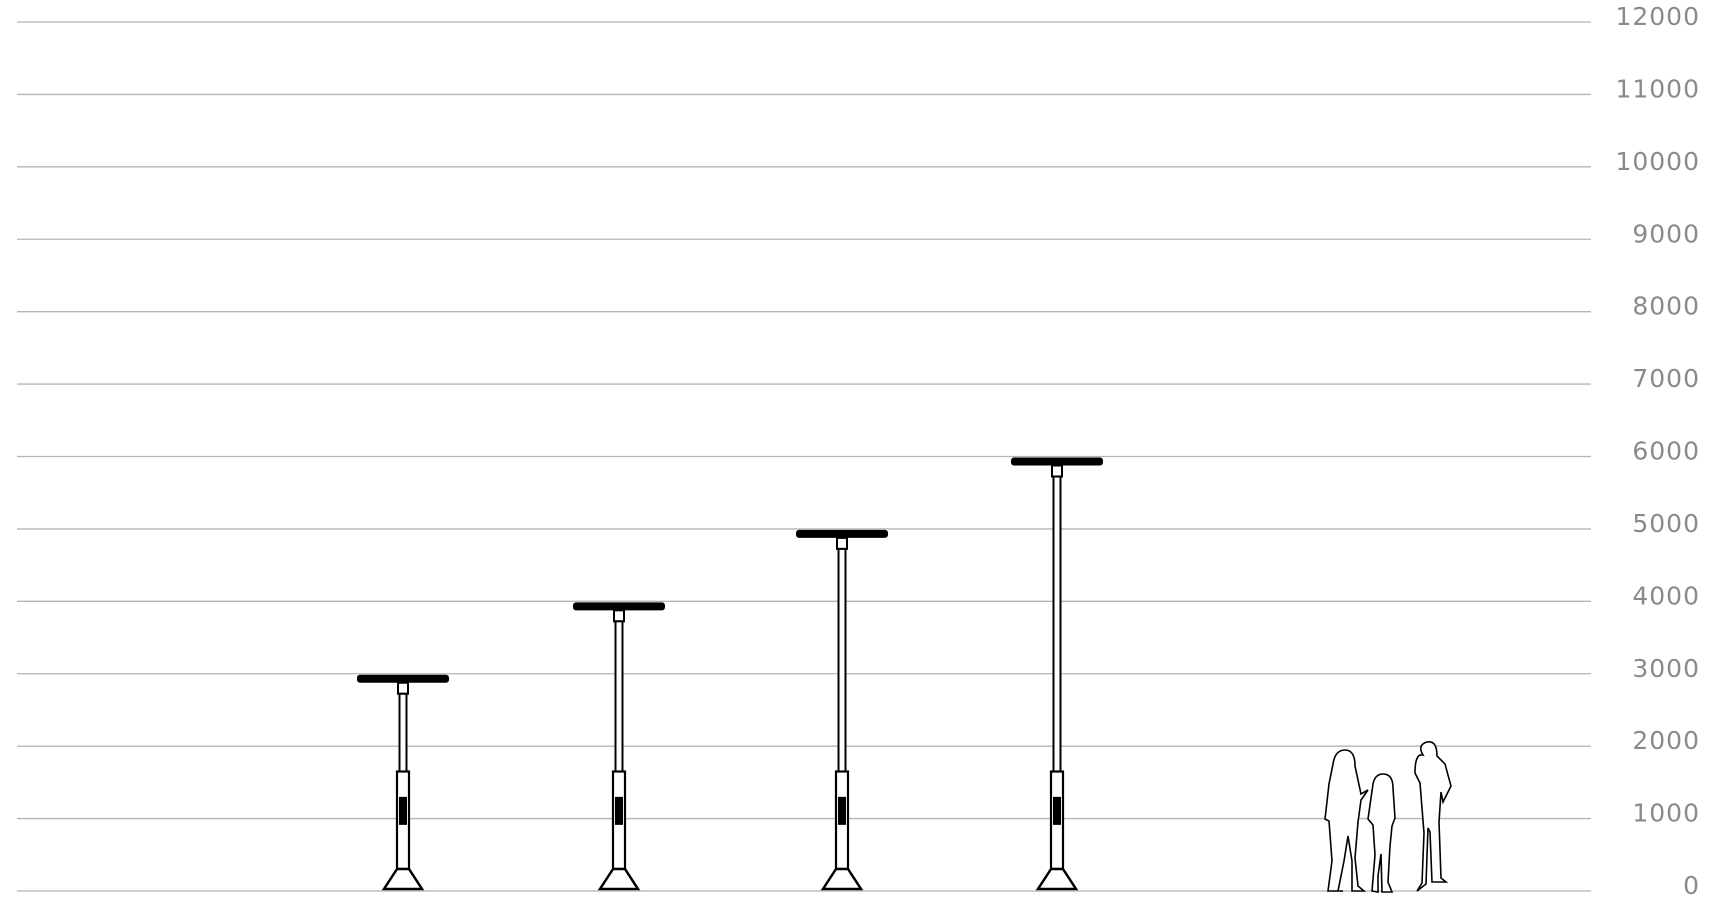  I want to click on y-tick-label: 10000, so click(1657, 161).